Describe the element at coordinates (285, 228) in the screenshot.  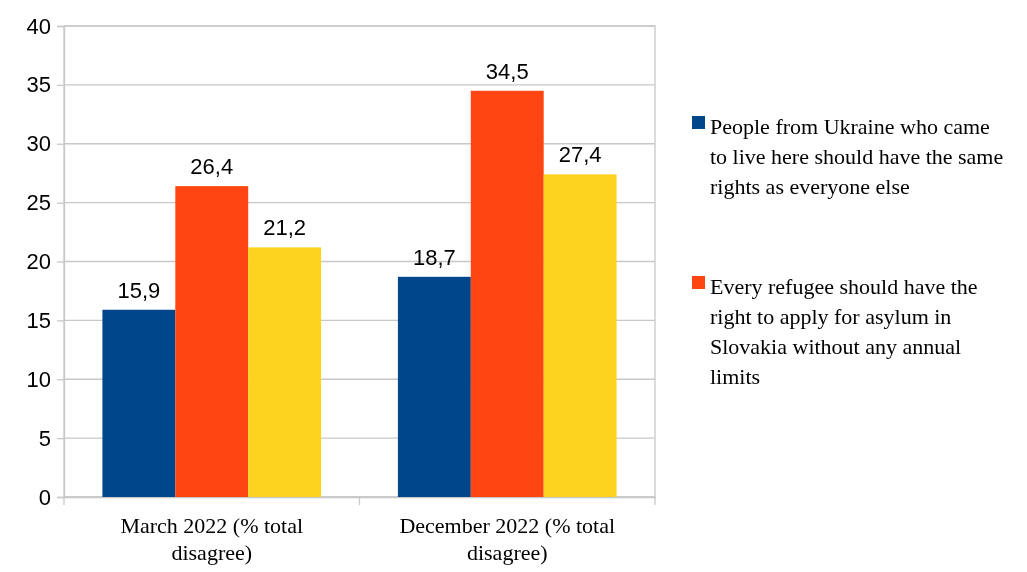
I see `data-label: 21,2` at that location.